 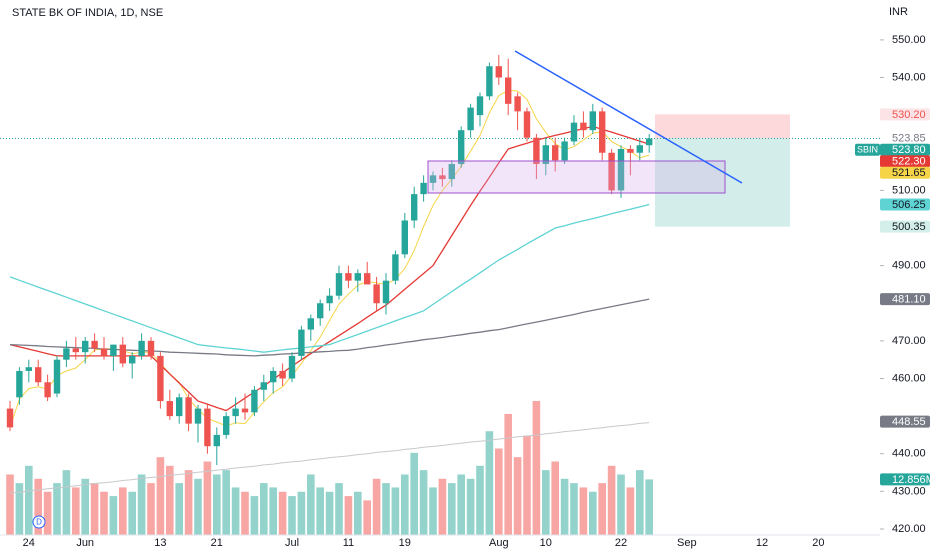 What do you see at coordinates (405, 543) in the screenshot?
I see `x-tick-label: 19` at bounding box center [405, 543].